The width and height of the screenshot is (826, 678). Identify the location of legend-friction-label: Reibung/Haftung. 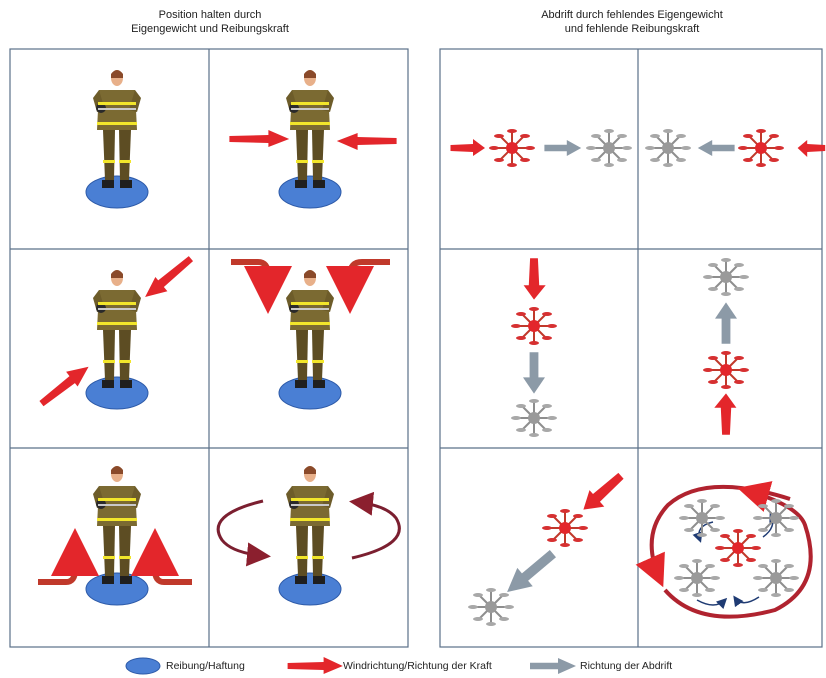
(205, 666).